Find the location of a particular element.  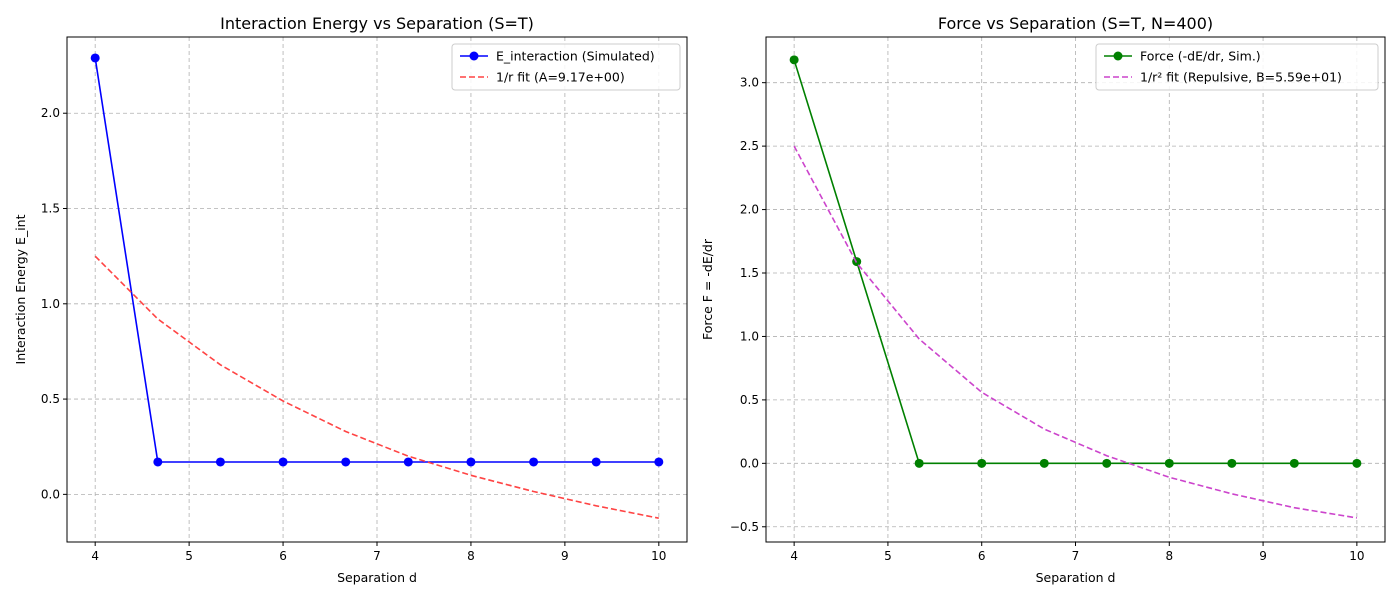

y-axis-label: Interaction Energy E_int is located at coordinates (20, 289).